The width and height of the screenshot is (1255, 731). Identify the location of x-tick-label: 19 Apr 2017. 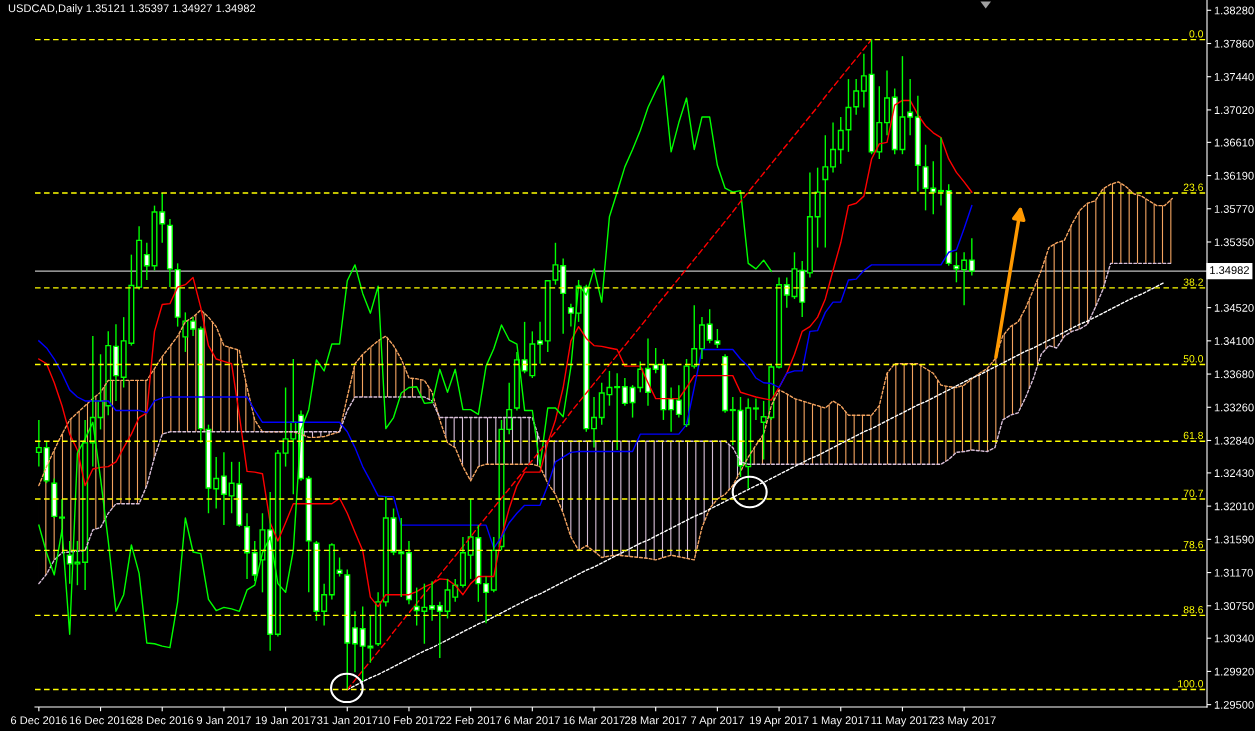
(779, 721).